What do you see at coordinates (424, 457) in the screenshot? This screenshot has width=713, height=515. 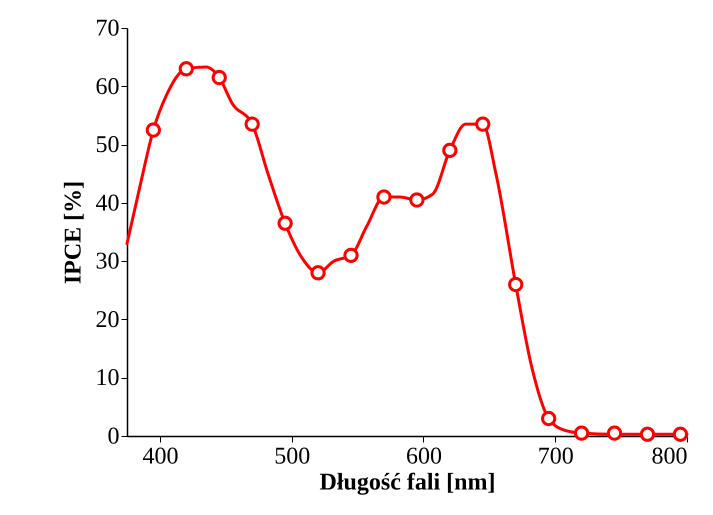 I see `x-tick-label: 600` at bounding box center [424, 457].